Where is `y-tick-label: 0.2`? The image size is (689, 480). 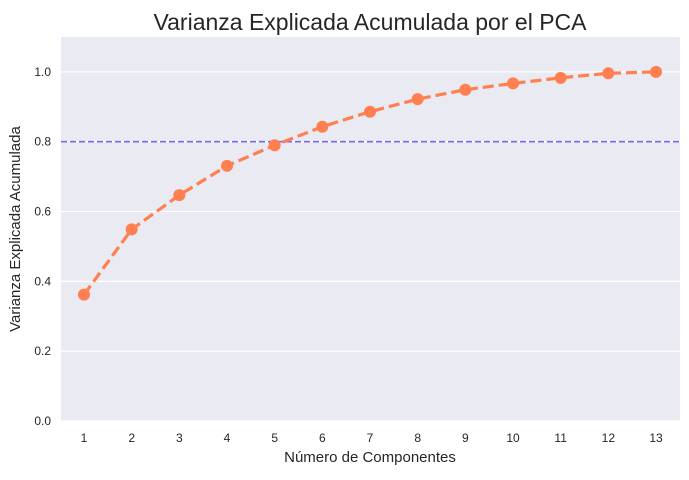 y-tick-label: 0.2 is located at coordinates (42, 351).